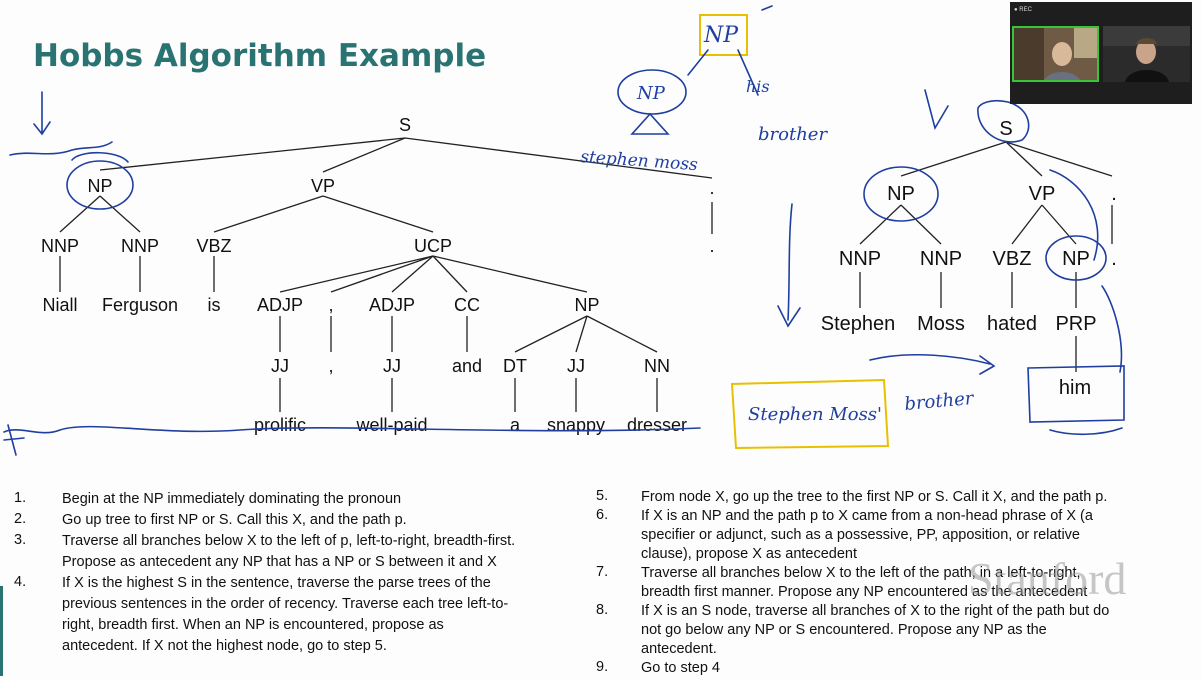 The height and width of the screenshot is (680, 1202). Describe the element at coordinates (14, 440) in the screenshot. I see `ink-cross` at that location.